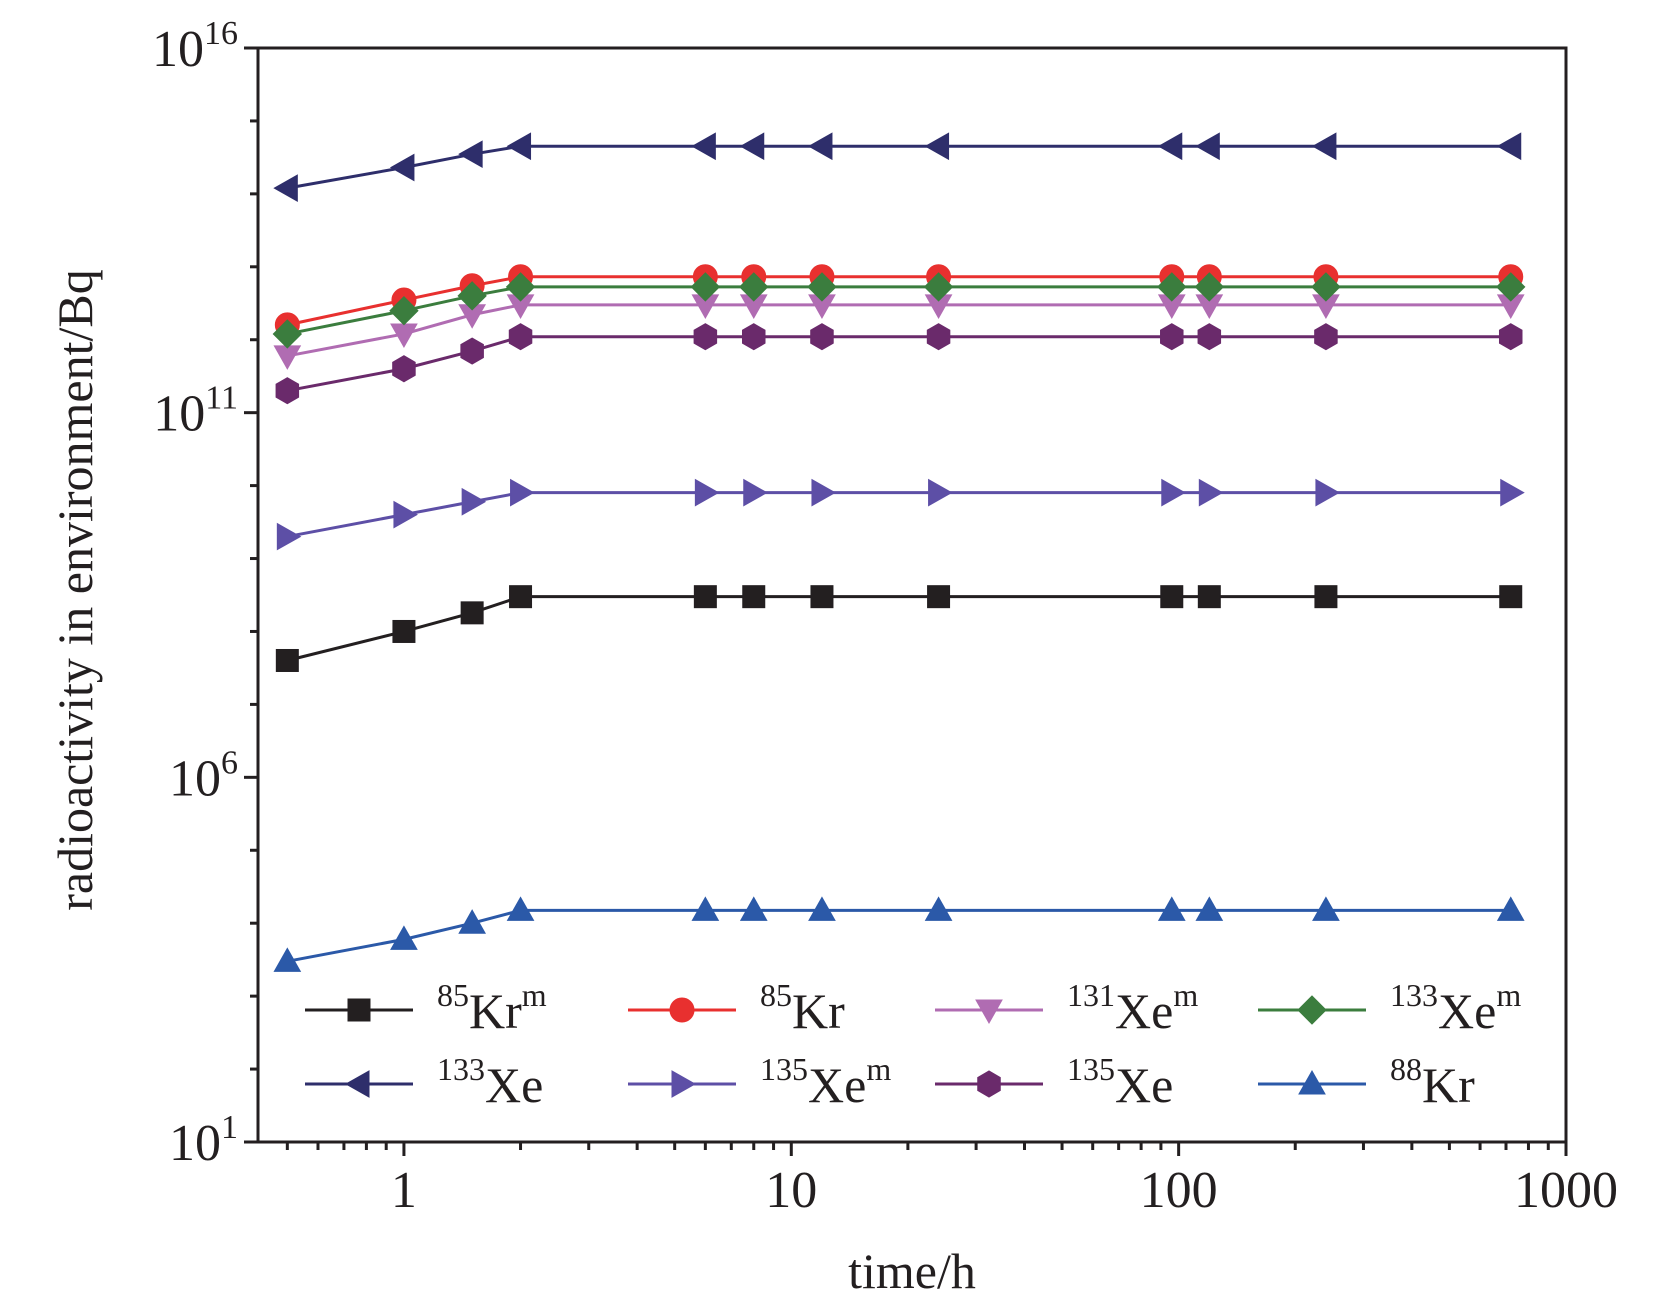 This screenshot has width=1654, height=1303. I want to click on x-tick-label: 10, so click(791, 1190).